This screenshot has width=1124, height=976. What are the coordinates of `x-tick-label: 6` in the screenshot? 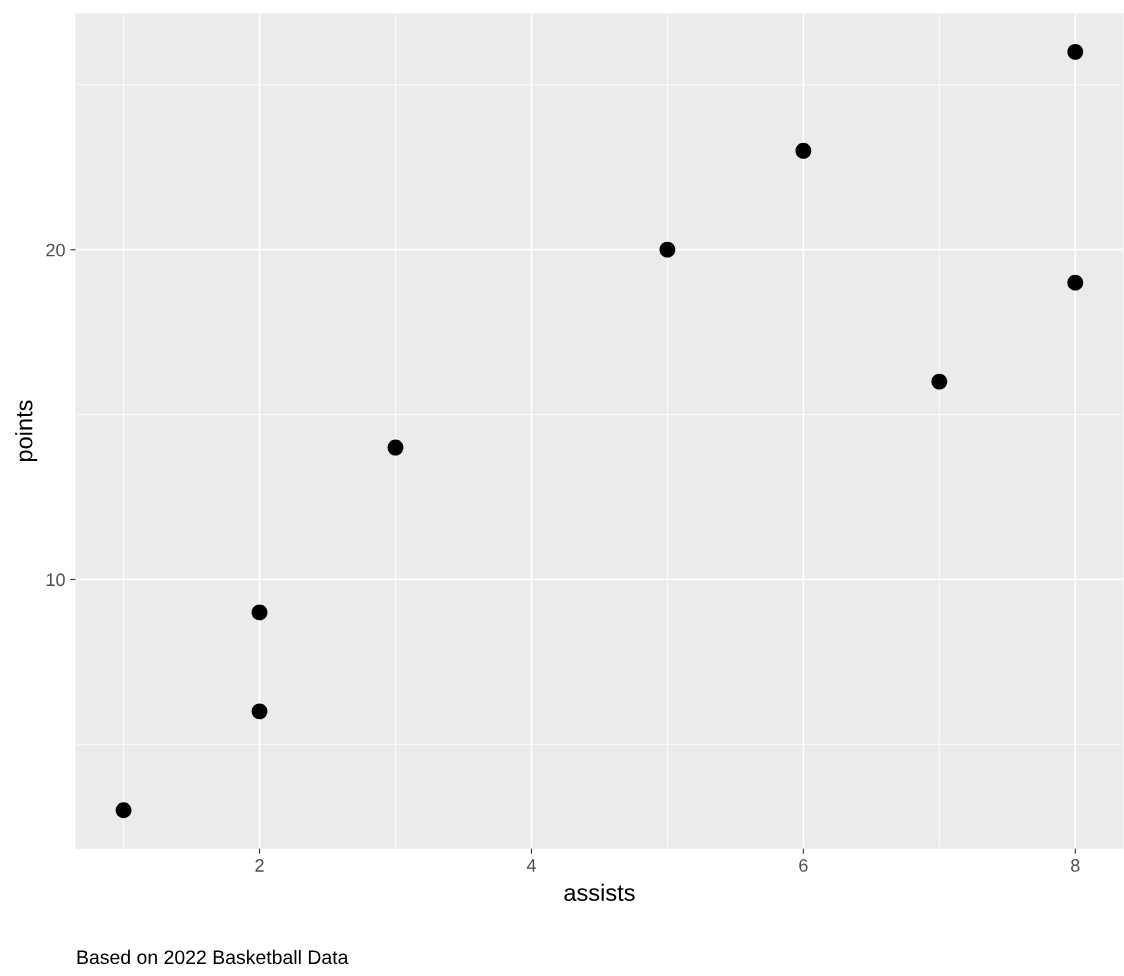 It's located at (803, 865).